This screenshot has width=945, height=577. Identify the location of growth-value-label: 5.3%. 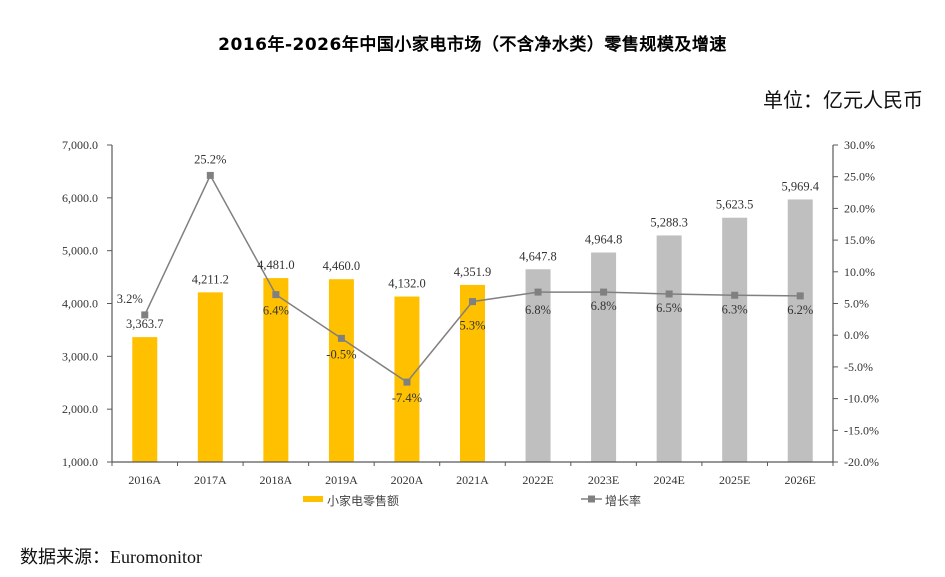
(472, 326).